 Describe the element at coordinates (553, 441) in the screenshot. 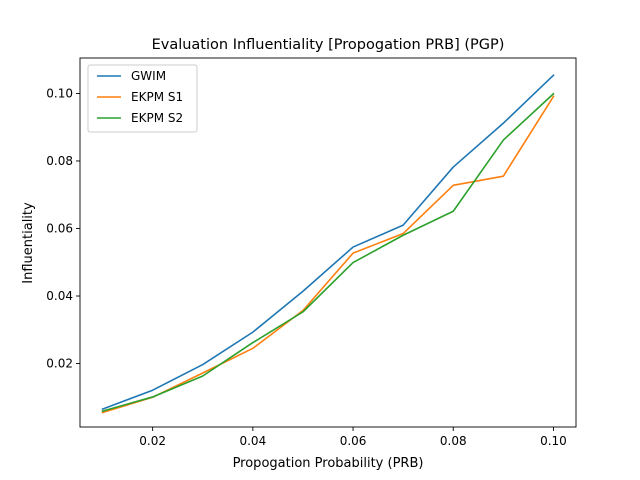

I see `x-tick-label: 0.10` at that location.